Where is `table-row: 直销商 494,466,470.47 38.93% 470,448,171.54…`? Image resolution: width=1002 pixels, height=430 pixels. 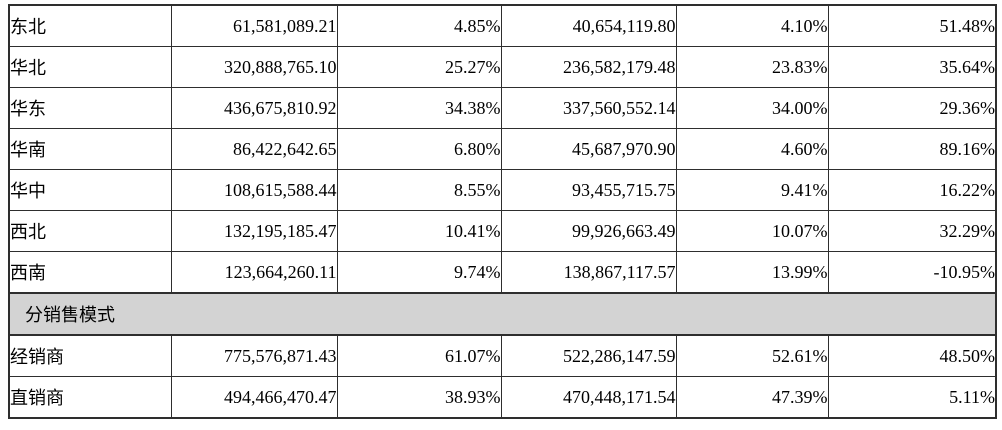
table-row: 直销商 494,466,470.47 38.93% 470,448,171.54… is located at coordinates (502, 397).